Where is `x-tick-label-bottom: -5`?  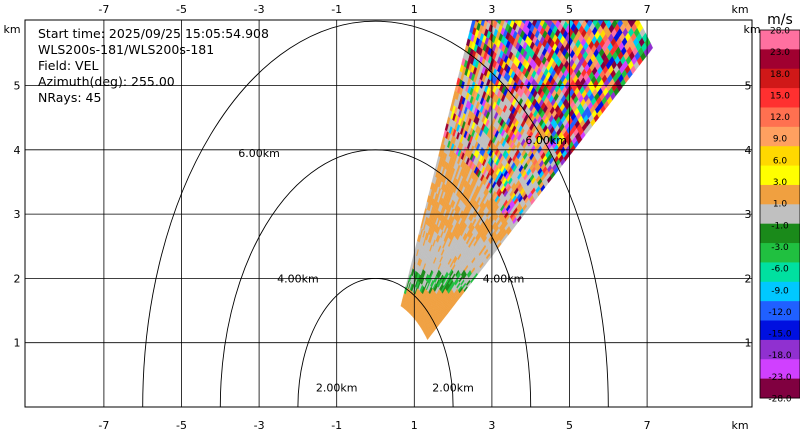
x-tick-label-bottom: -5 is located at coordinates (181, 425).